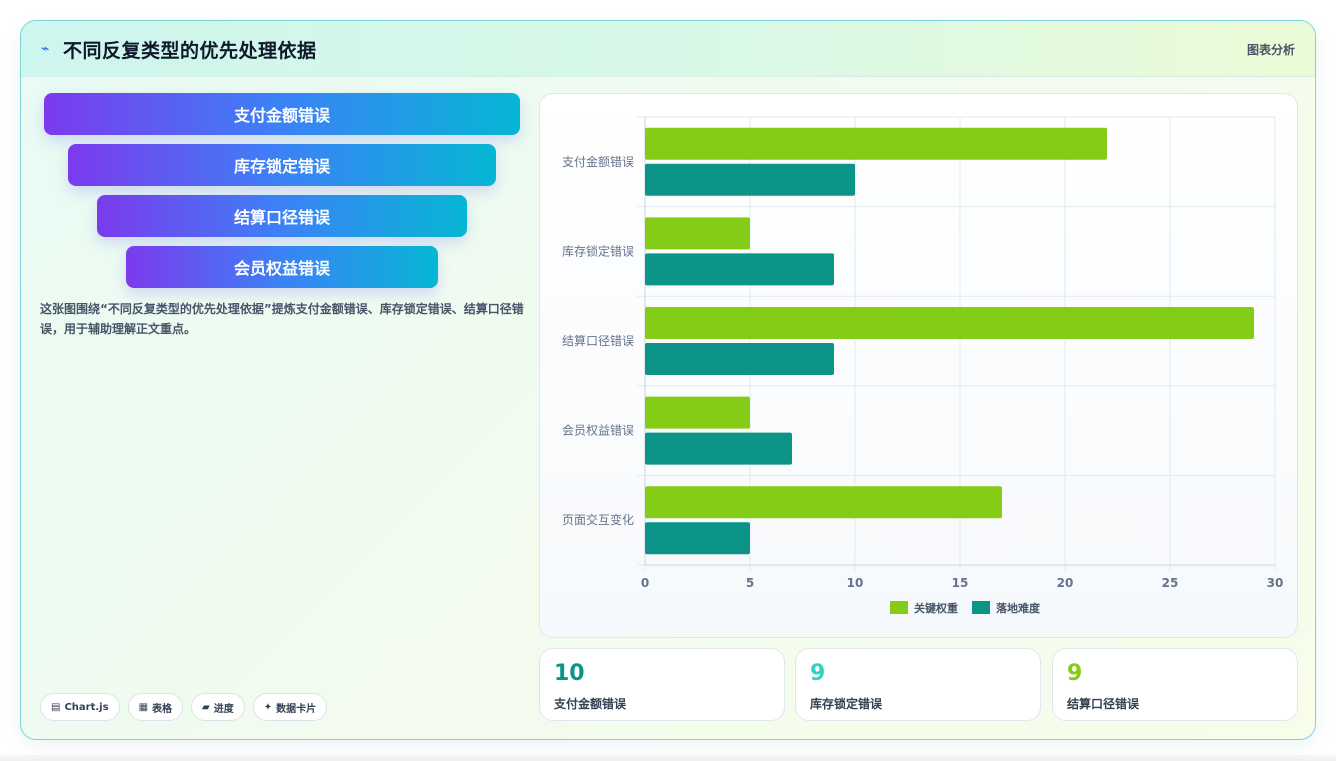 The width and height of the screenshot is (1336, 761). What do you see at coordinates (282, 165) in the screenshot?
I see `funnel-item-2: 库存锁定错误` at bounding box center [282, 165].